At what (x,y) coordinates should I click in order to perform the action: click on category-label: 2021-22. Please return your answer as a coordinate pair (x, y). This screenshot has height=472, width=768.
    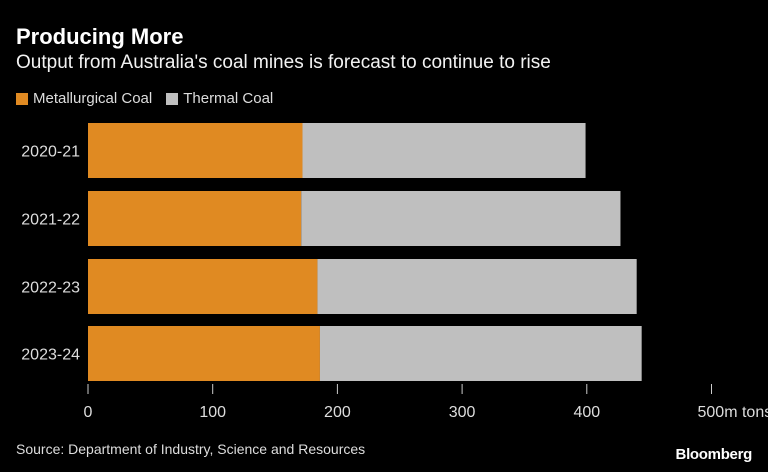
    Looking at the image, I should click on (50, 220).